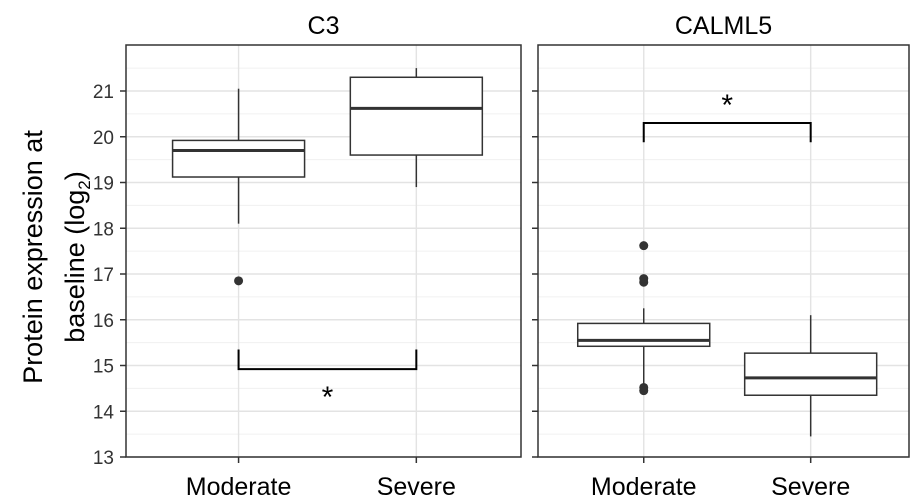 This screenshot has height=502, width=918. I want to click on y-tick-label: 14, so click(104, 412).